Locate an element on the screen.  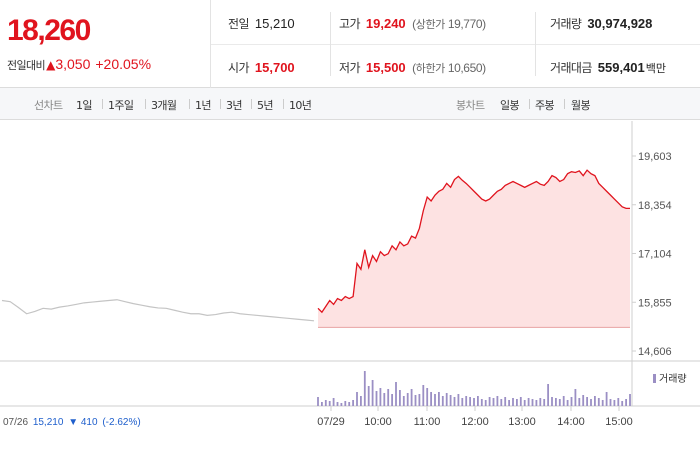
prev-day-series is located at coordinates (158, 310).